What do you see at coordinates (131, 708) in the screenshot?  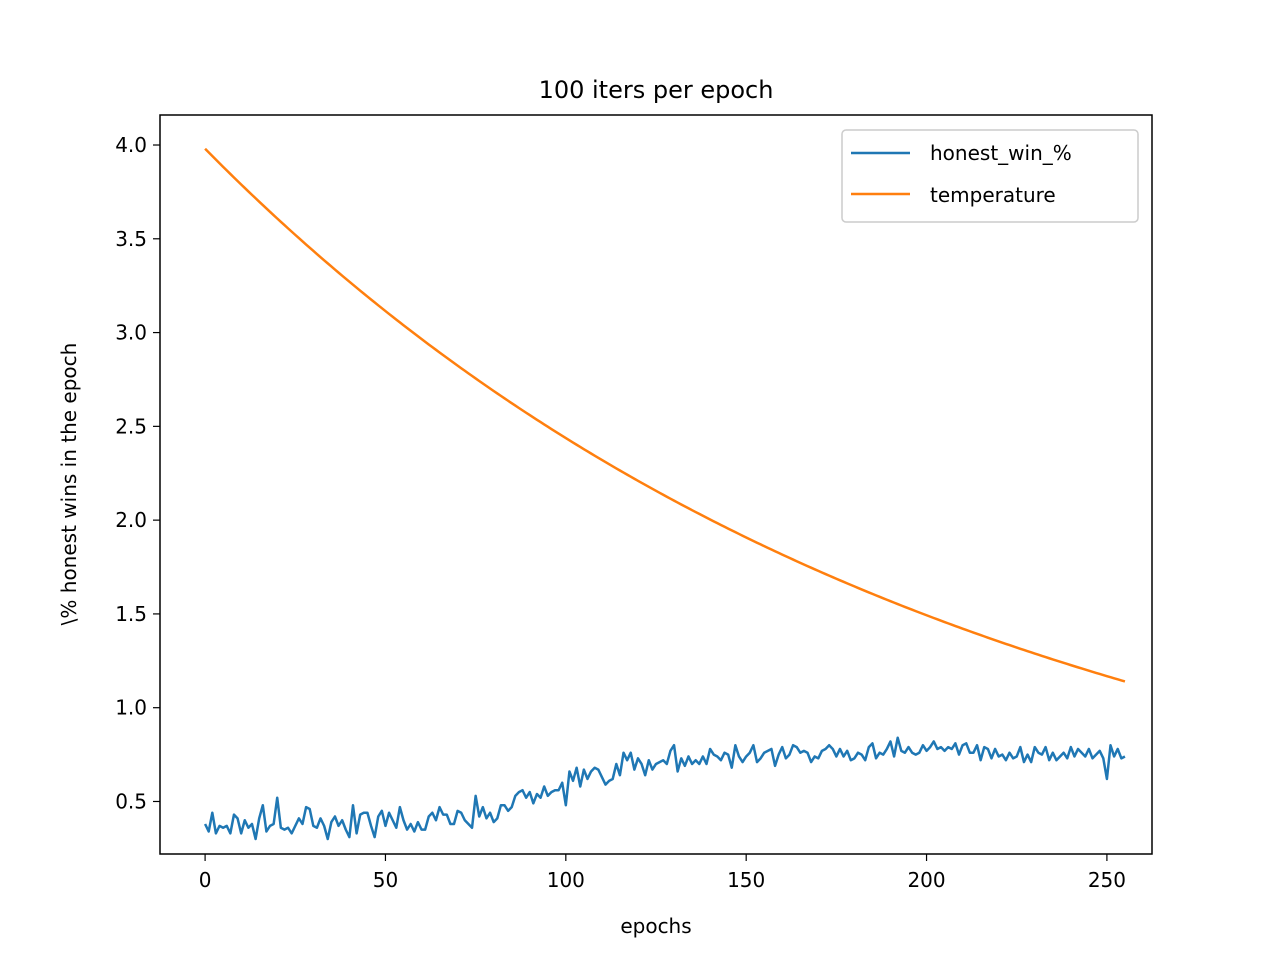 I see `y-tick-label: 1.0` at bounding box center [131, 708].